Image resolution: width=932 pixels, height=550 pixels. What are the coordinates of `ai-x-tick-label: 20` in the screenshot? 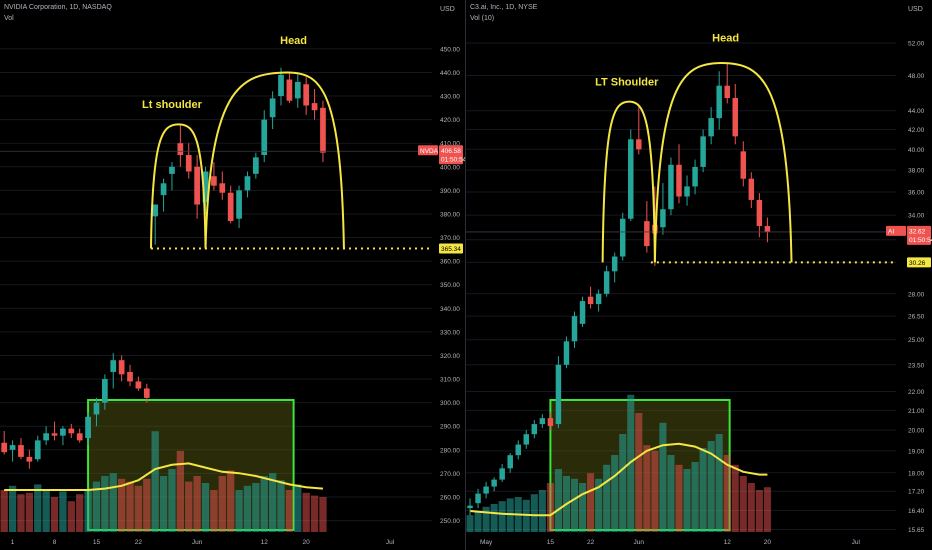 It's located at (768, 542).